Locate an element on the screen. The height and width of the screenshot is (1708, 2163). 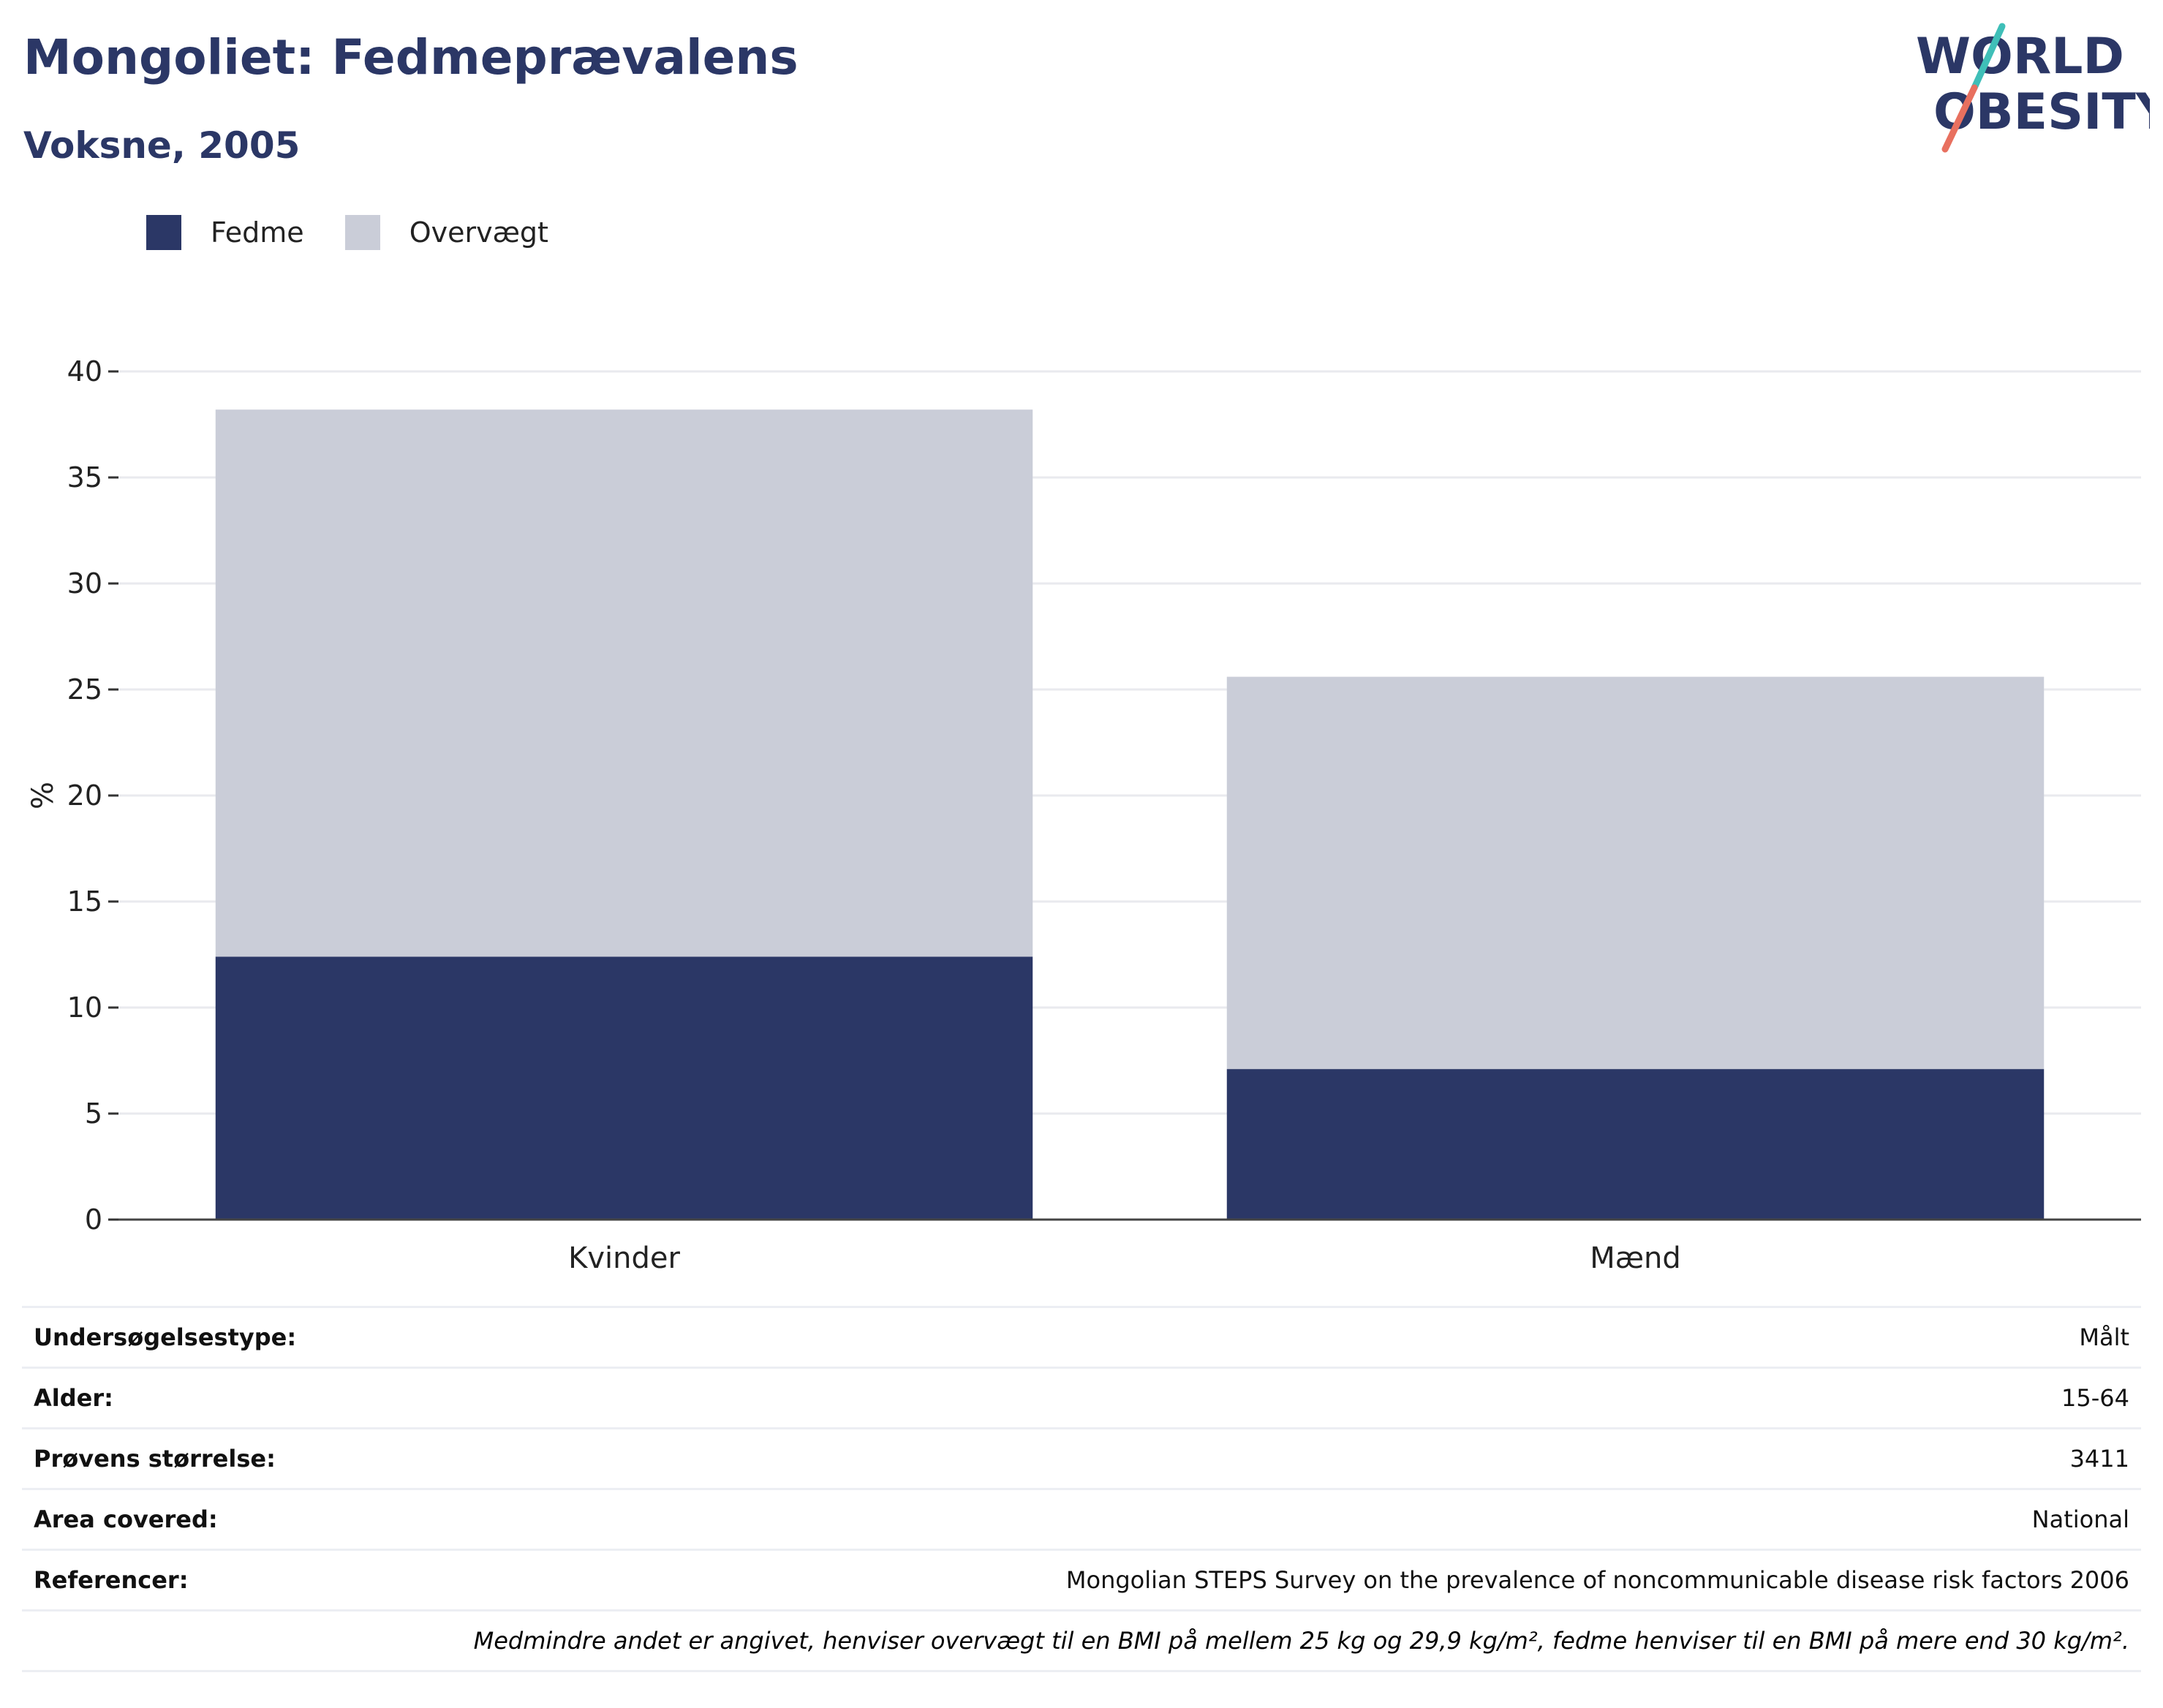
info-row-sample-size: Prøvens størrelse: 3411 is located at coordinates (1081, 1459).